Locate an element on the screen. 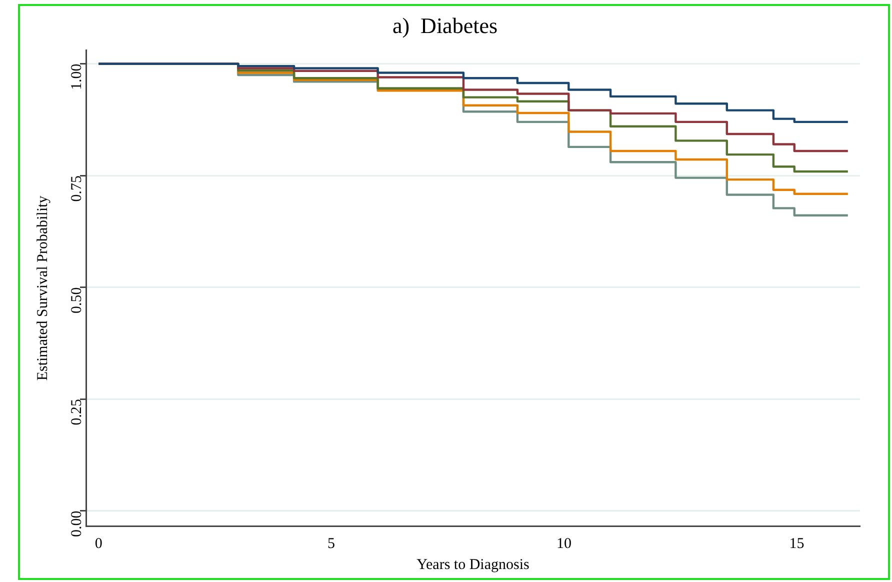 This screenshot has height=582, width=892. x-tick-label: 0 is located at coordinates (98, 544).